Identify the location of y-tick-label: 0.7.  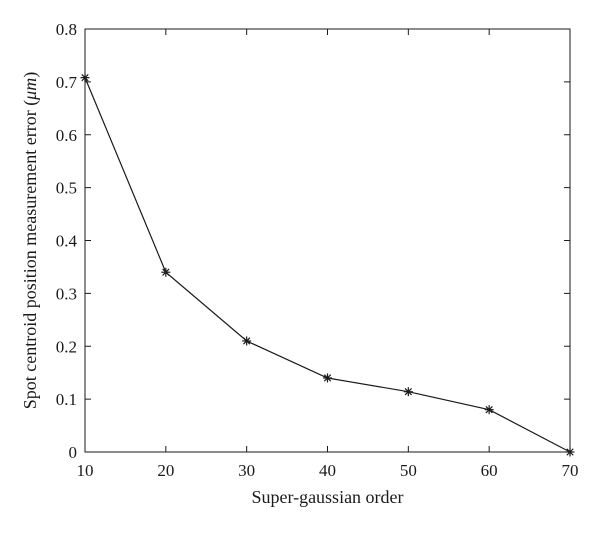
(67, 82).